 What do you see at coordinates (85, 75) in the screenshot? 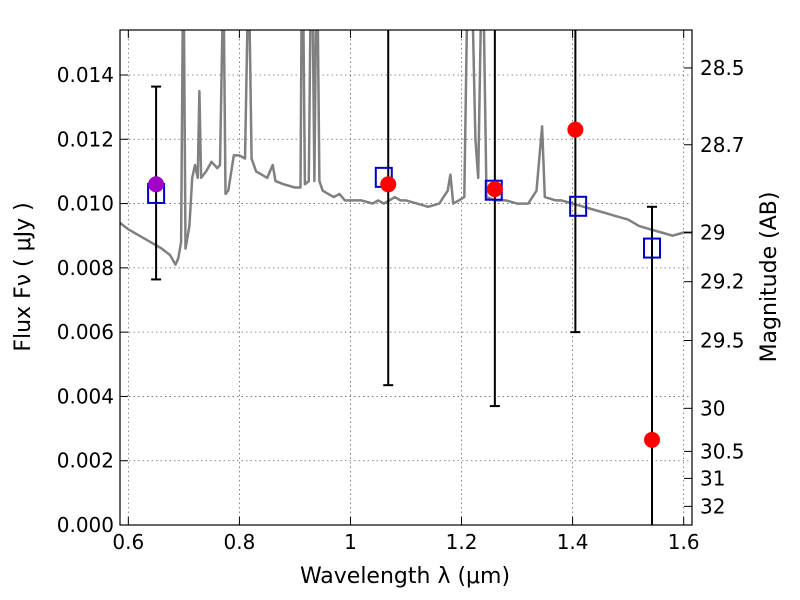
I see `y-tick-label: 0.014` at bounding box center [85, 75].